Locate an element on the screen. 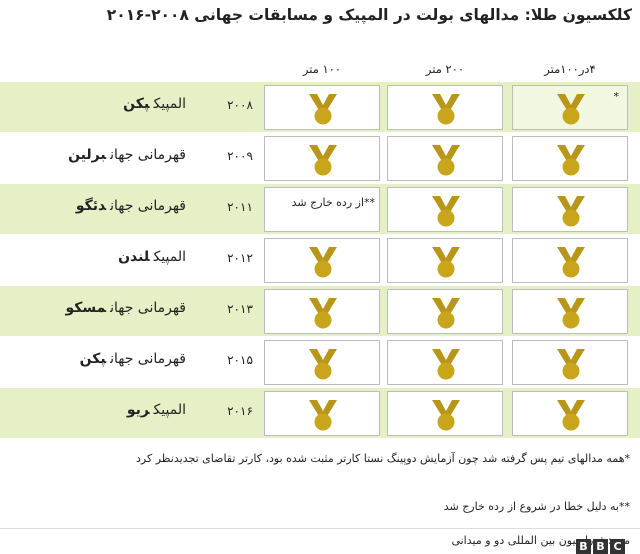 This screenshot has width=640, height=554. cell-note: **از رده خارج شد is located at coordinates (333, 202).